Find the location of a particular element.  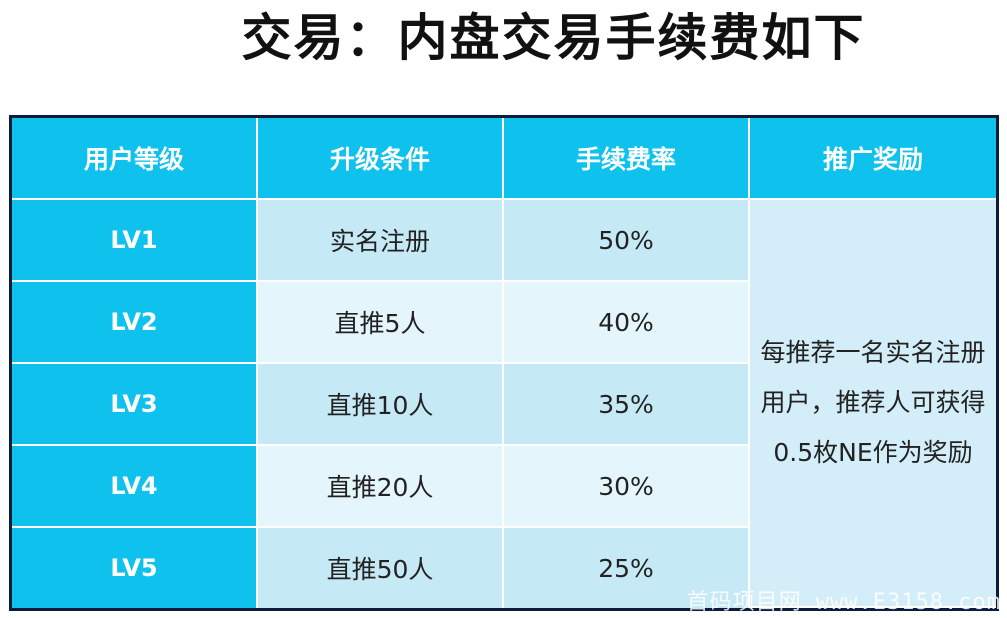

table-header-row: 用户等级 升级条件 手续费率 推广奖励 is located at coordinates (504, 159).